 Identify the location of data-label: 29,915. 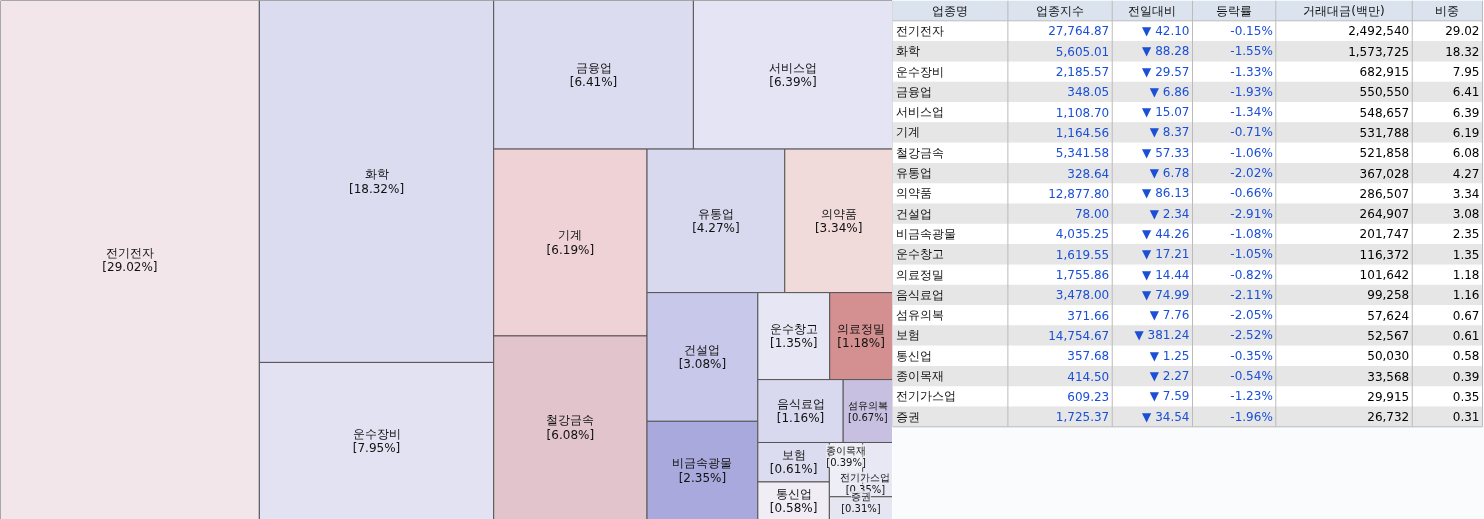
(1388, 396).